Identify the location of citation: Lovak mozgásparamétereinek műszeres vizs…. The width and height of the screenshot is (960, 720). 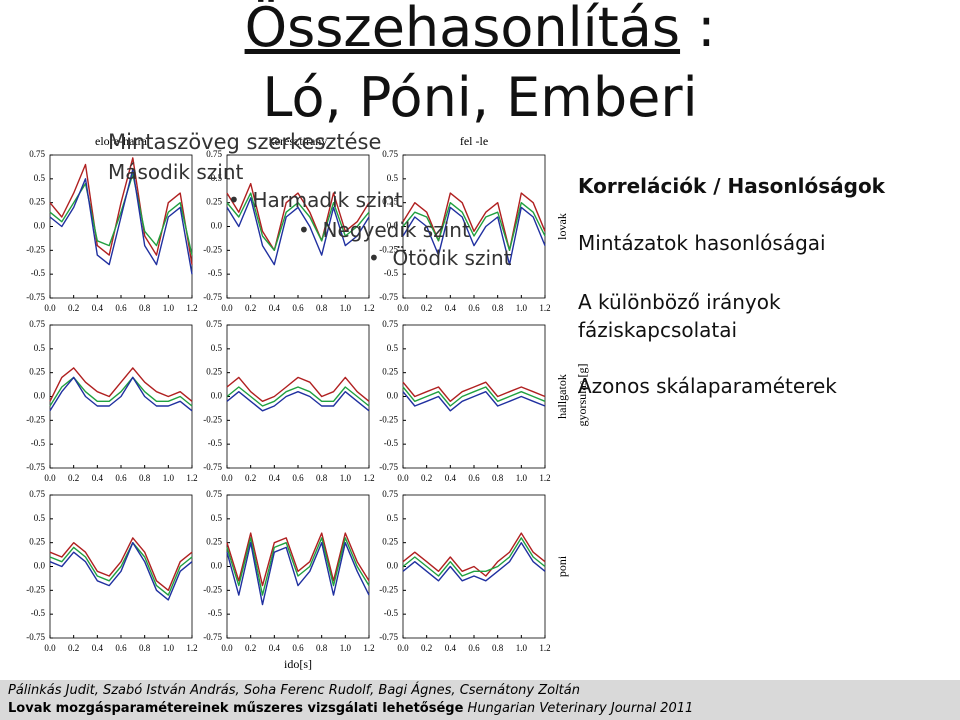
(350, 708).